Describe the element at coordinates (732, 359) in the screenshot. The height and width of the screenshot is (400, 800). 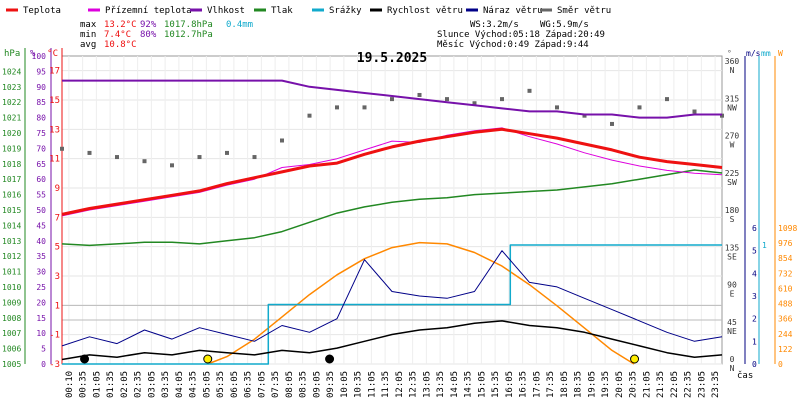
I see `direction-tick-degrees: 0` at that location.